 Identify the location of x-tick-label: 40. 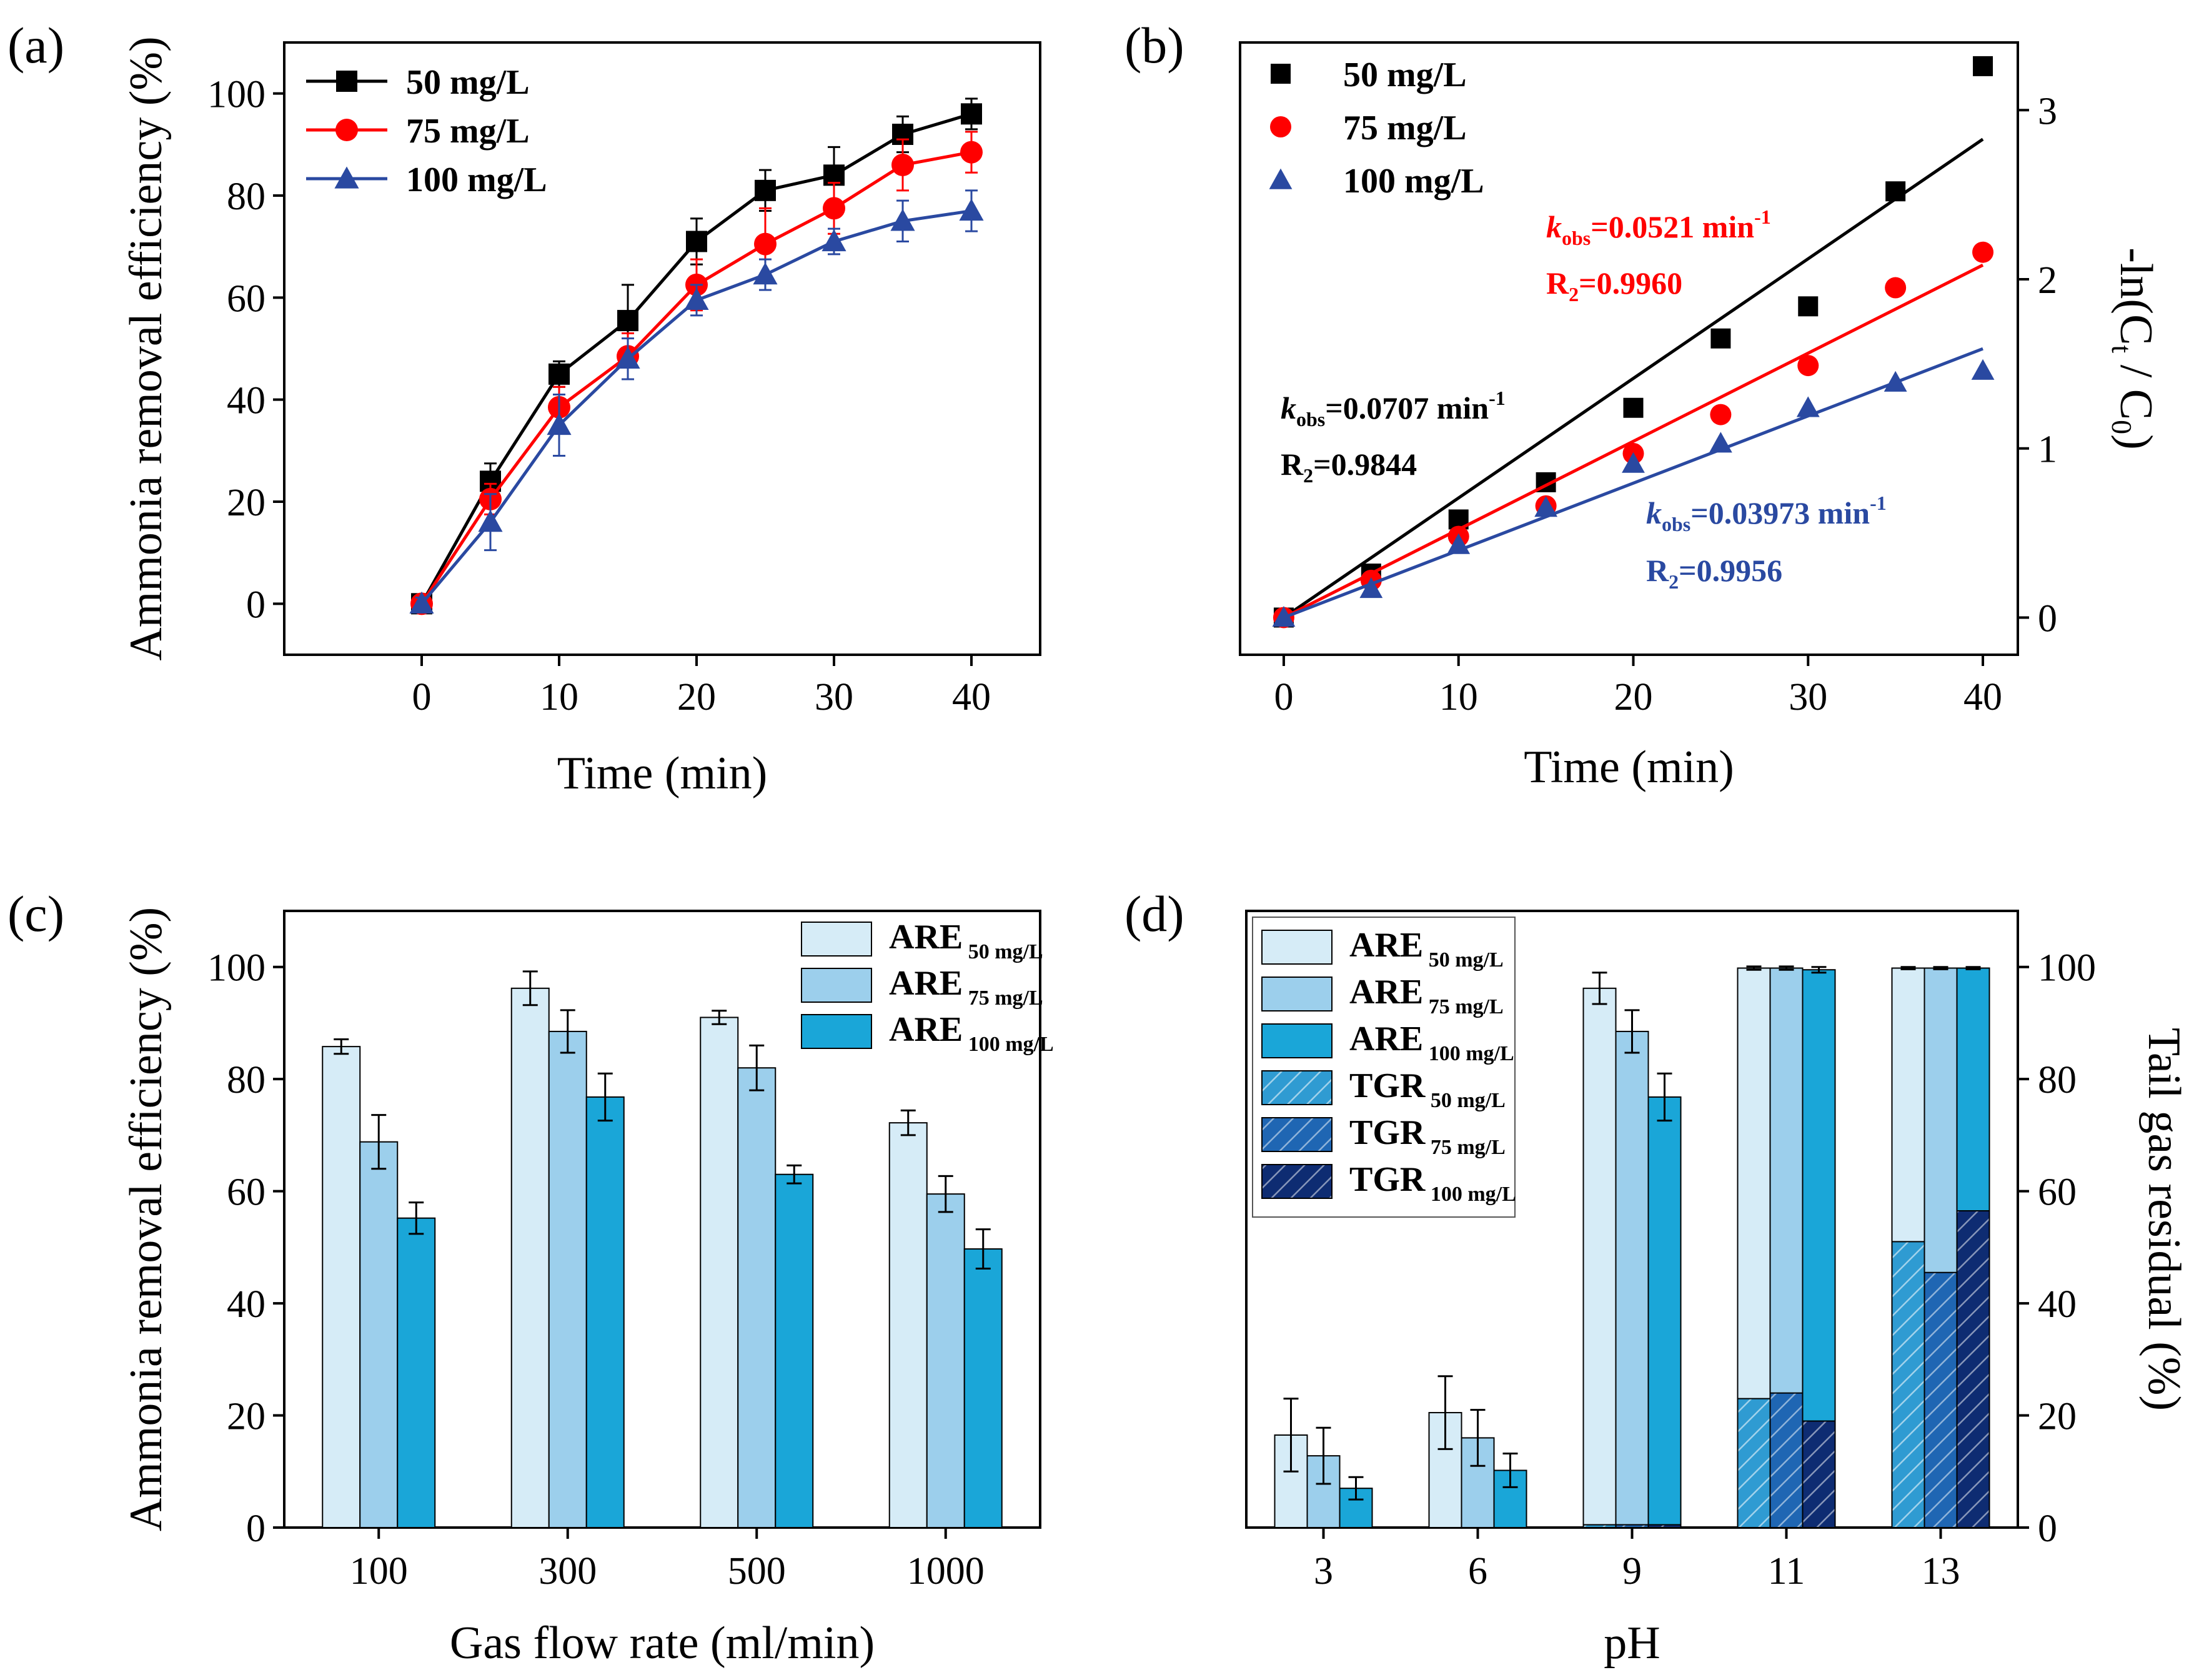
(1983, 697).